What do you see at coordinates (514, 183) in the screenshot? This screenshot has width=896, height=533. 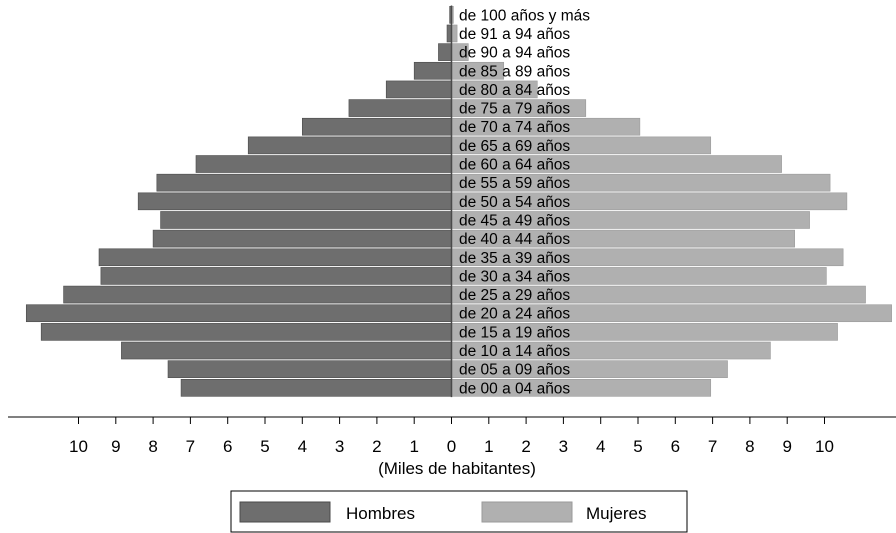 I see `age-group-label: de 55 a 59 años` at bounding box center [514, 183].